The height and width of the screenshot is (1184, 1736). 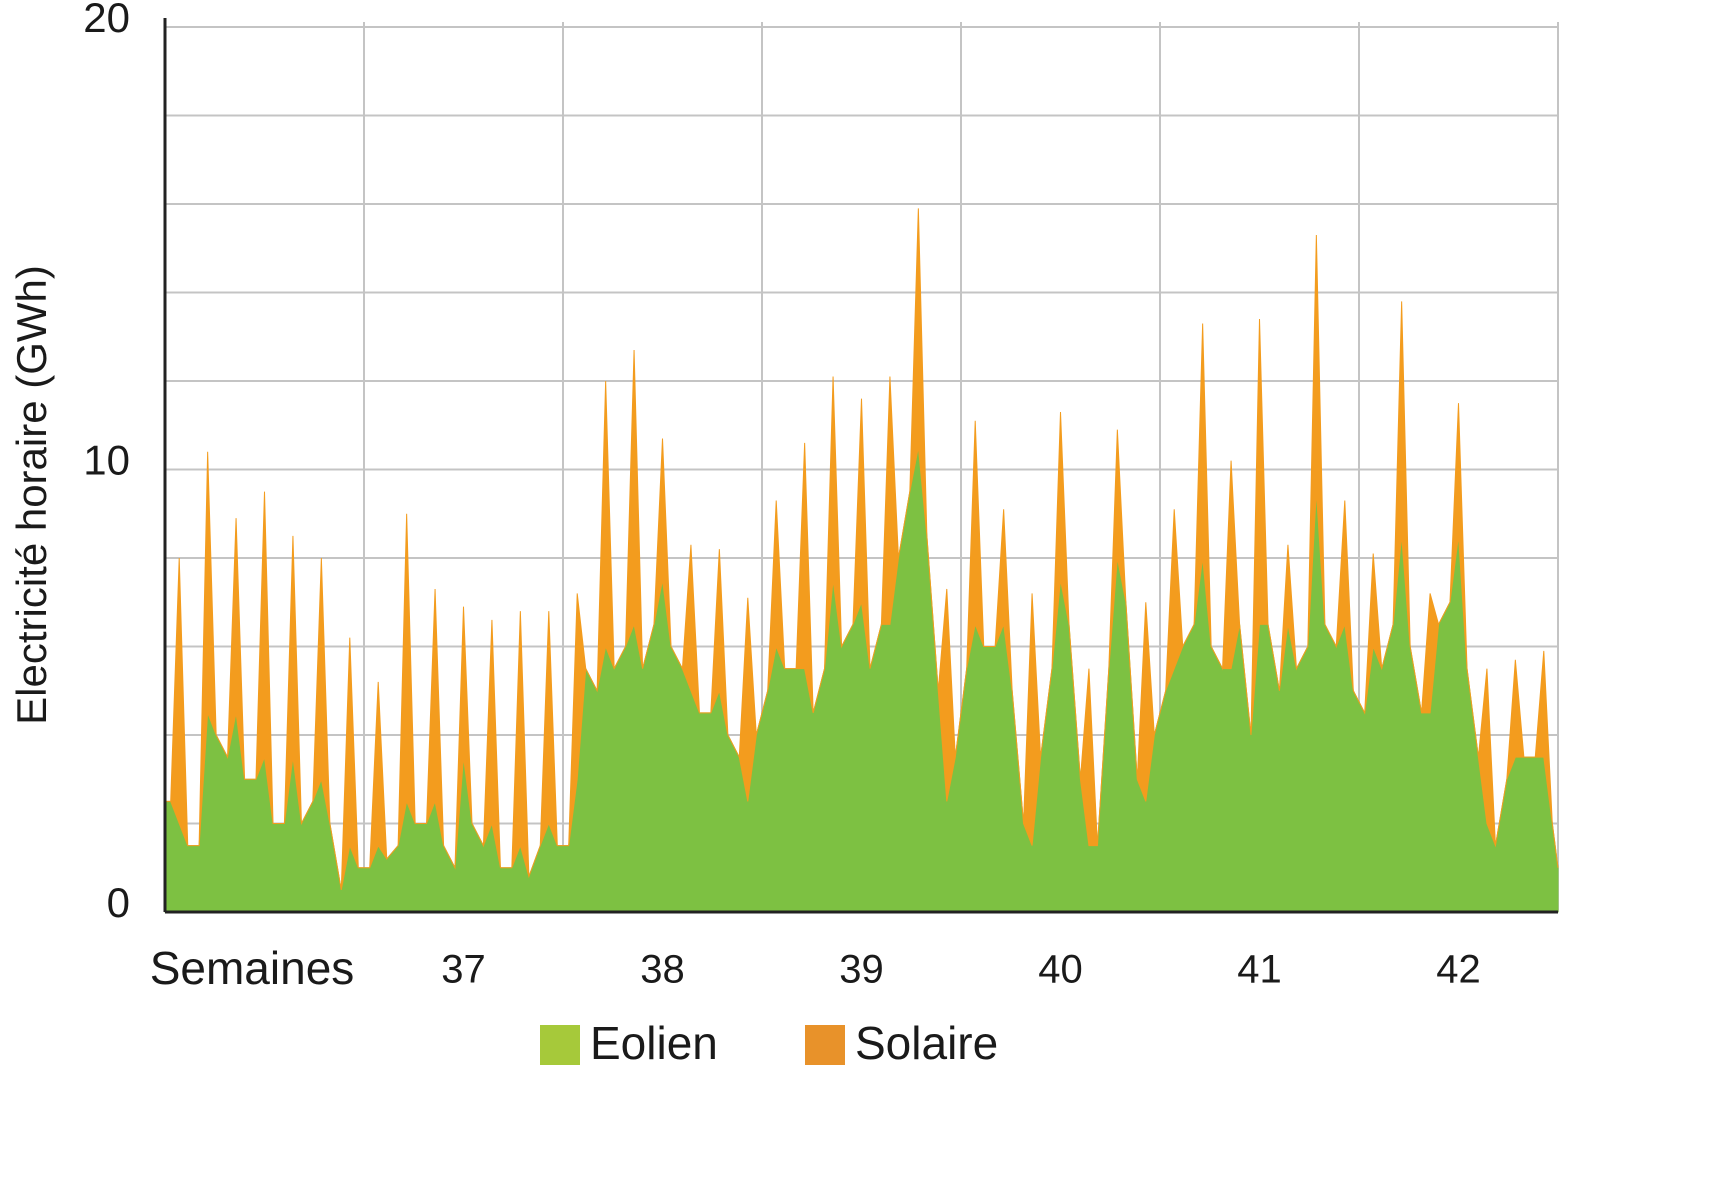 What do you see at coordinates (252, 968) in the screenshot?
I see `x-axis-label: Semaines` at bounding box center [252, 968].